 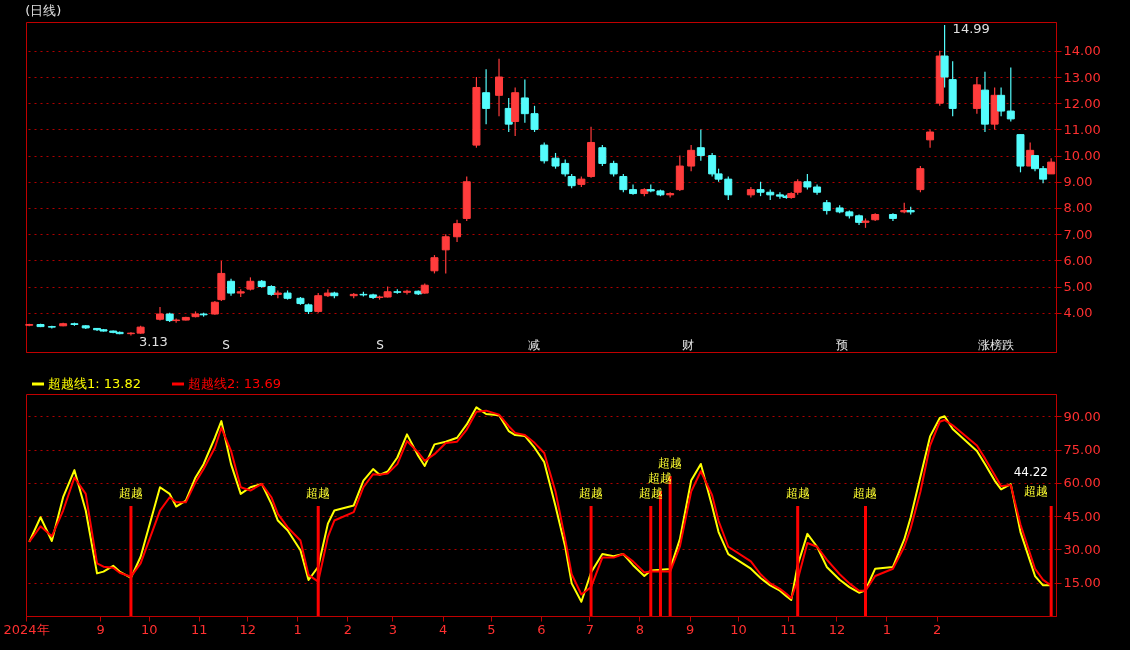 What do you see at coordinates (1082, 129) in the screenshot?
I see `y-tick-label: 11.00` at bounding box center [1082, 129].